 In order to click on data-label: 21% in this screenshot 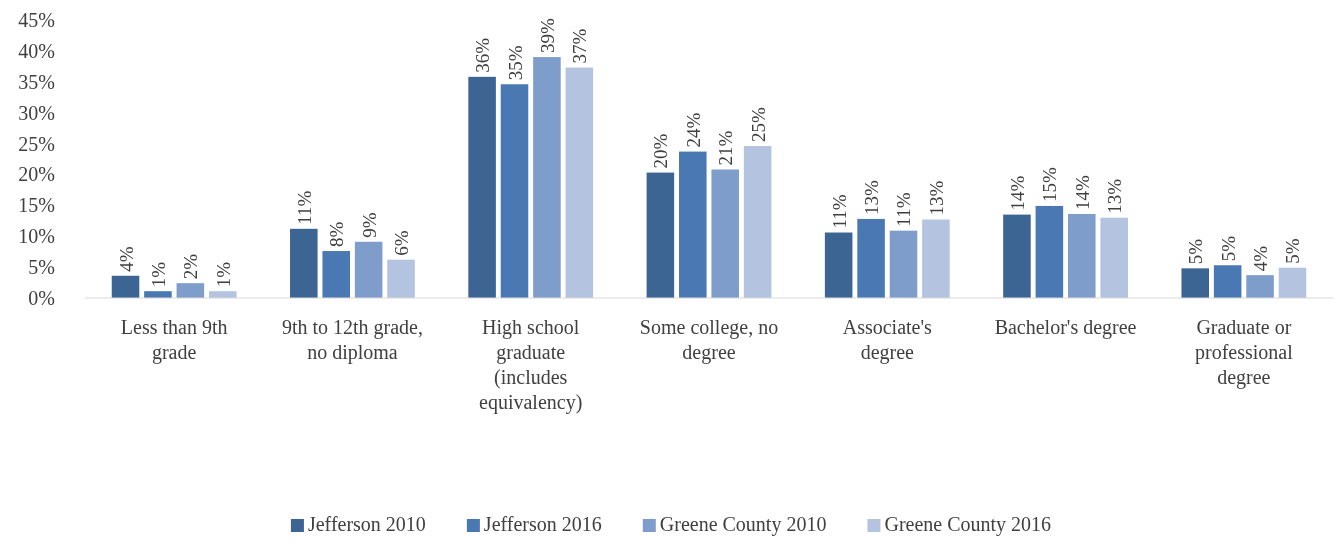, I will do `click(726, 148)`.